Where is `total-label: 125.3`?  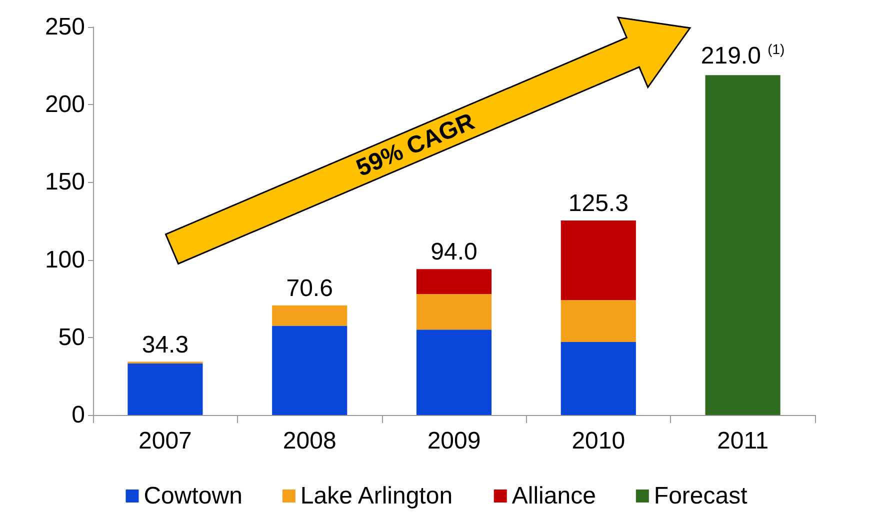
total-label: 125.3 is located at coordinates (598, 204).